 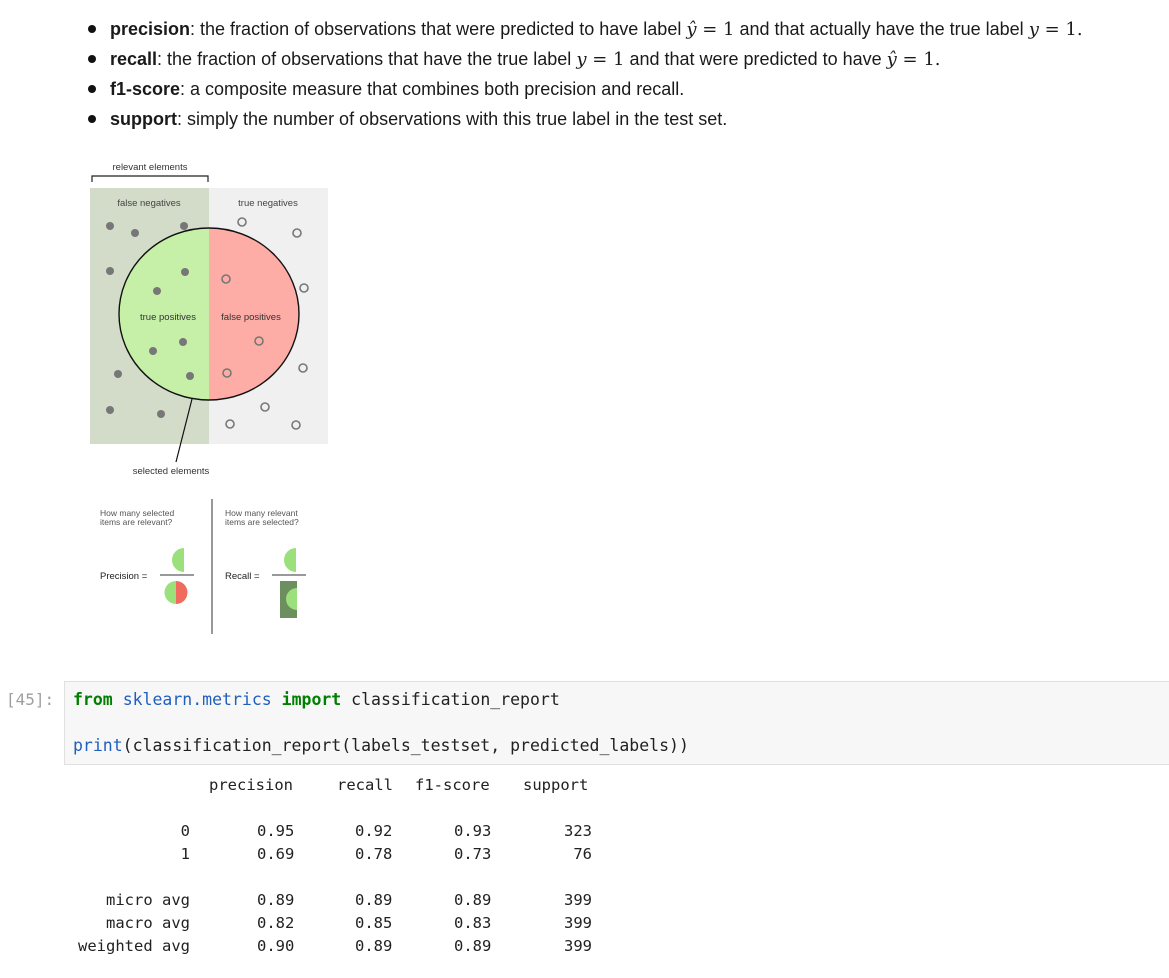 I want to click on recall-label: Recall =, so click(x=242, y=576).